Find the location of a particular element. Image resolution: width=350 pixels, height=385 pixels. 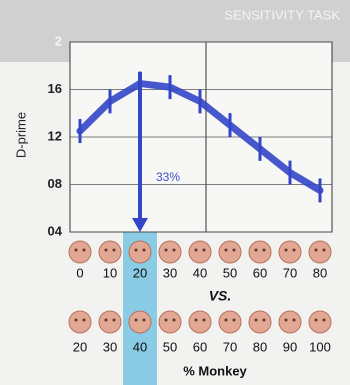

x-tick-label: 20 is located at coordinates (140, 272).